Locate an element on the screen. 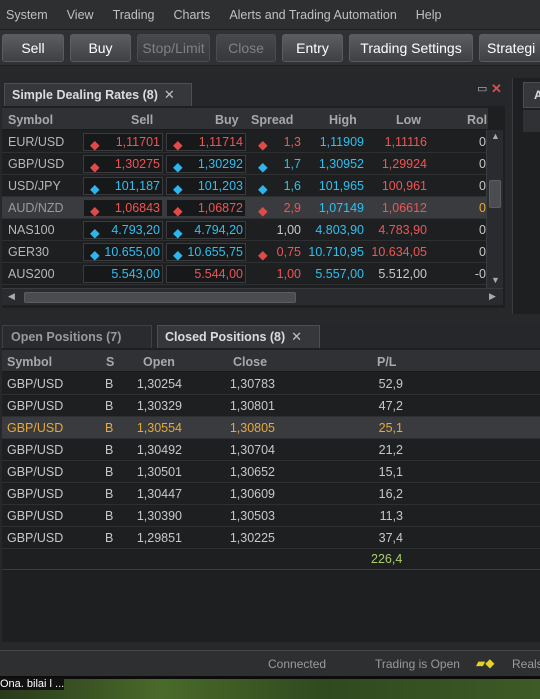 The width and height of the screenshot is (540, 699). position-side: B is located at coordinates (109, 406).